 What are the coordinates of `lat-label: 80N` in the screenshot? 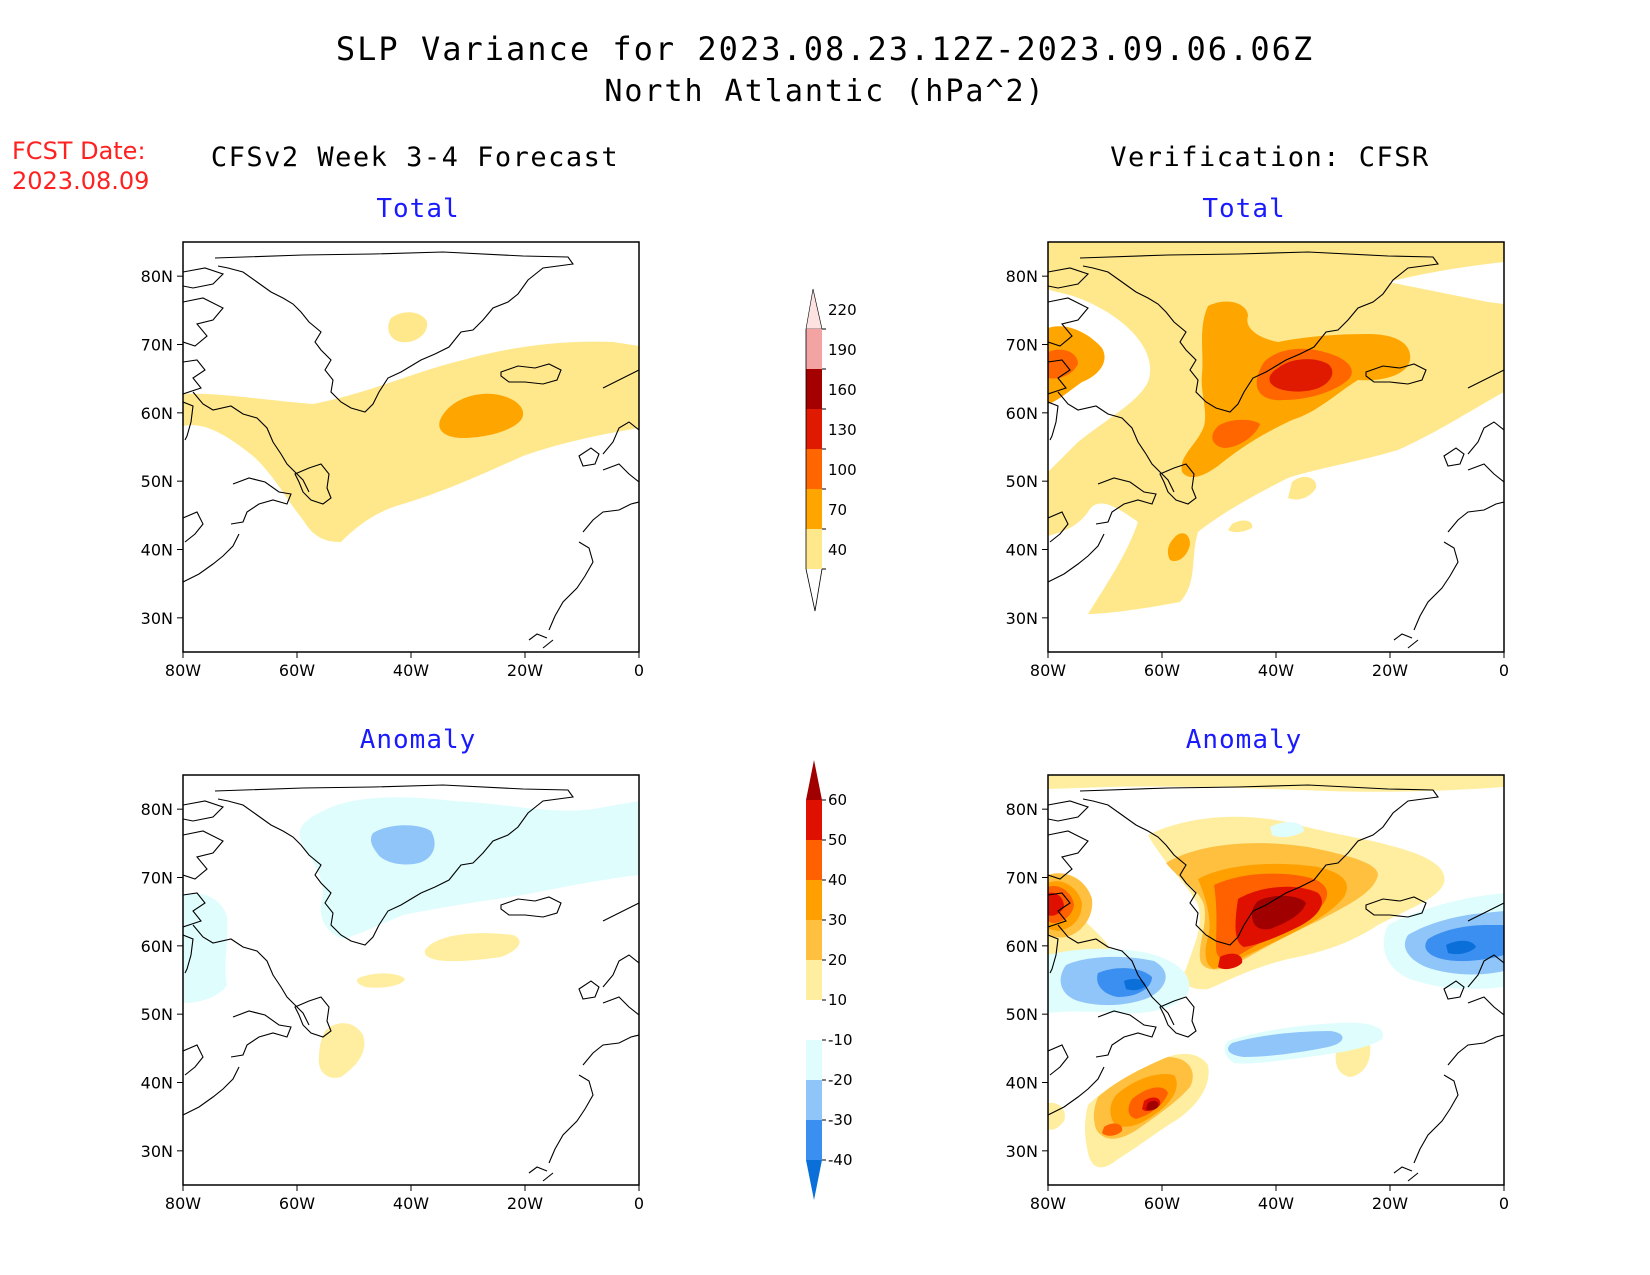 It's located at (1022, 809).